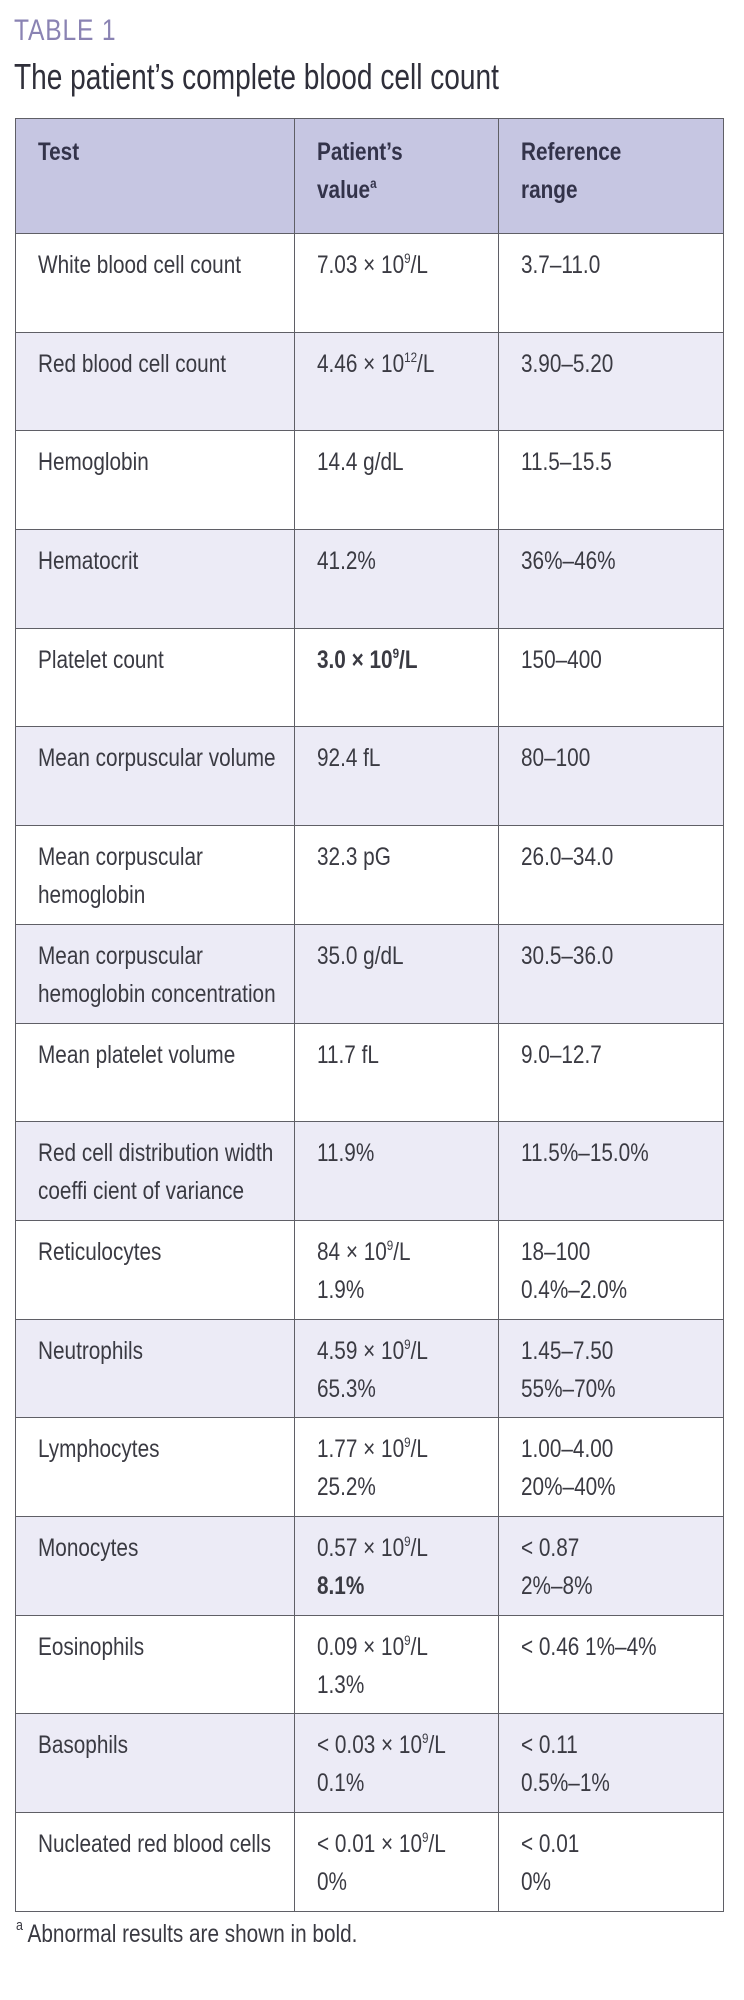  I want to click on value-text: 11.7 fL, so click(348, 1054).